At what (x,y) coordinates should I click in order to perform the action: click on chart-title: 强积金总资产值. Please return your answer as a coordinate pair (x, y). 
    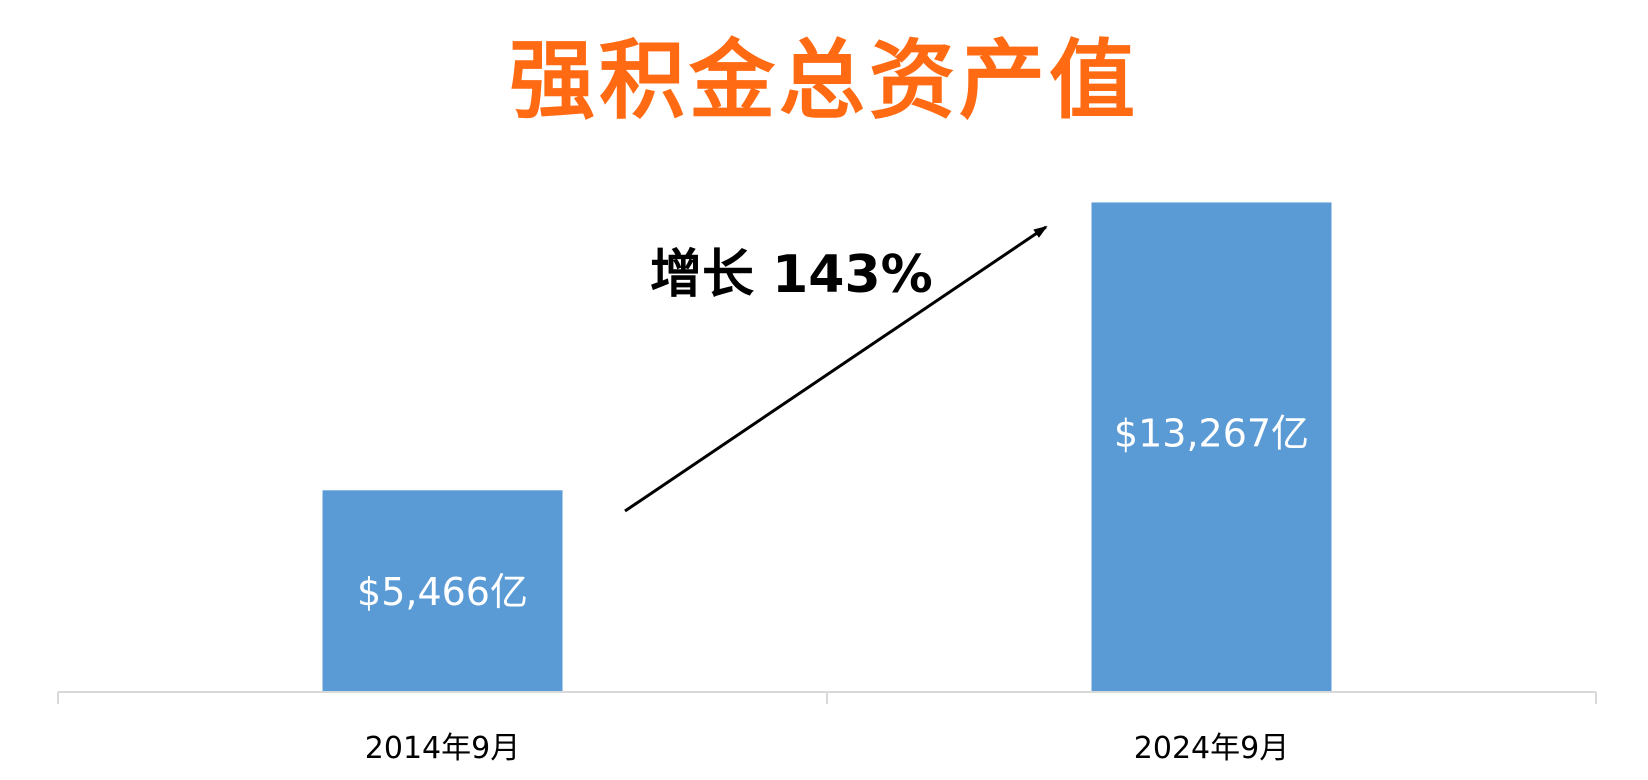
    Looking at the image, I should click on (824, 81).